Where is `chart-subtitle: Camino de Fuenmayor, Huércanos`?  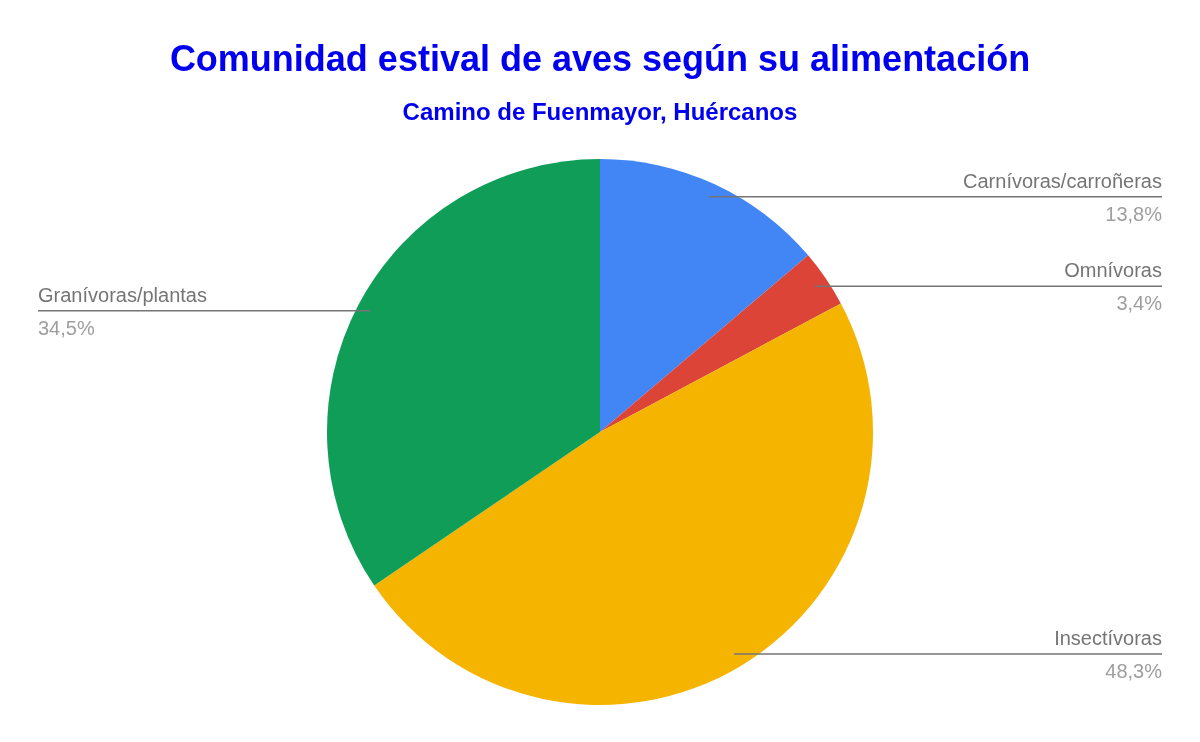 chart-subtitle: Camino de Fuenmayor, Huércanos is located at coordinates (600, 111).